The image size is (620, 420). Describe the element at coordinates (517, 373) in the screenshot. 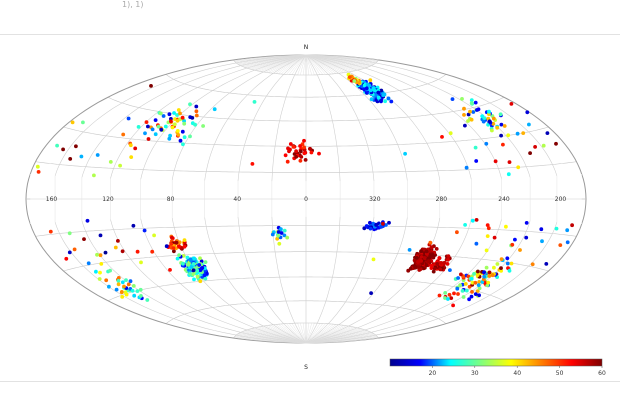

I see `colorbar-tick-label: 40` at that location.